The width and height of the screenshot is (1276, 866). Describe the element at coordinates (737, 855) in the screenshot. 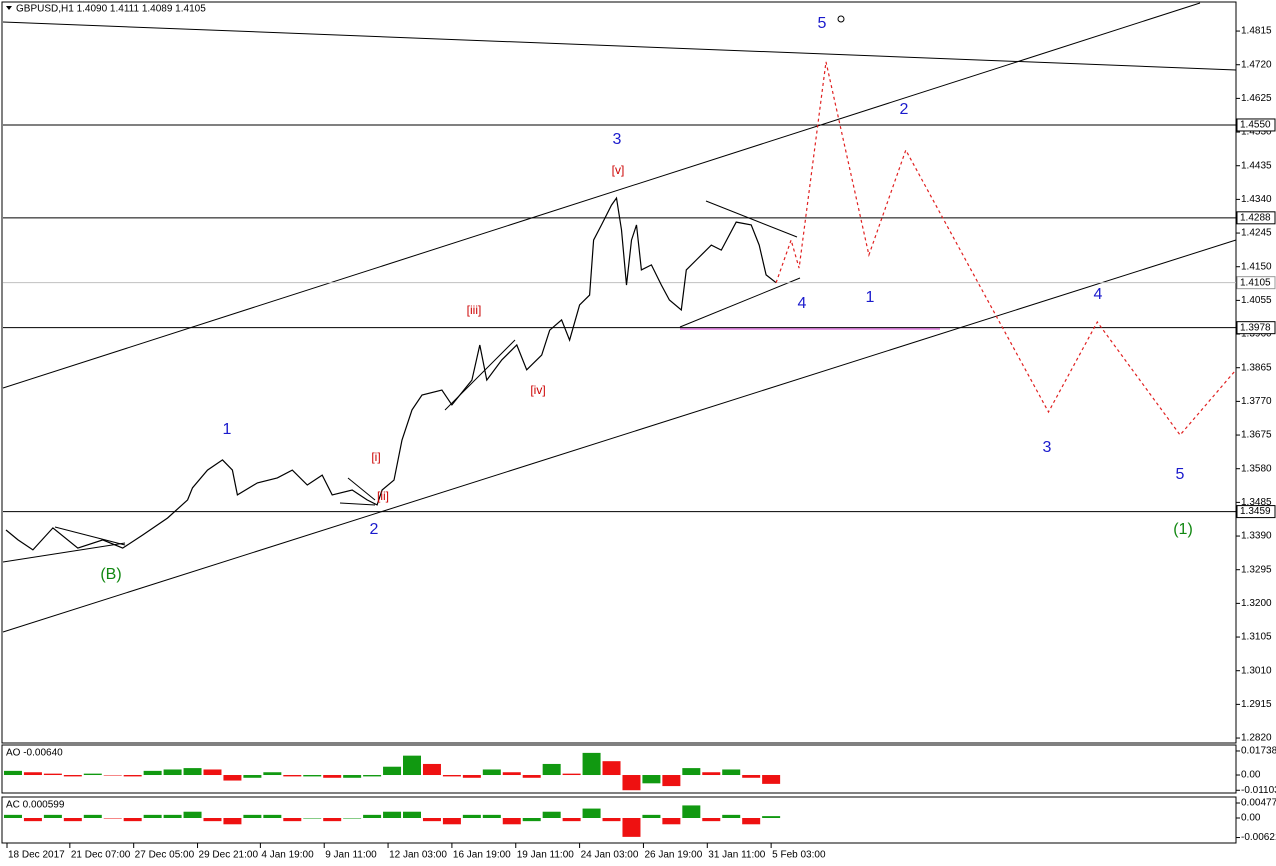

I see `x-tick-label: 31 Jan 11:00` at that location.